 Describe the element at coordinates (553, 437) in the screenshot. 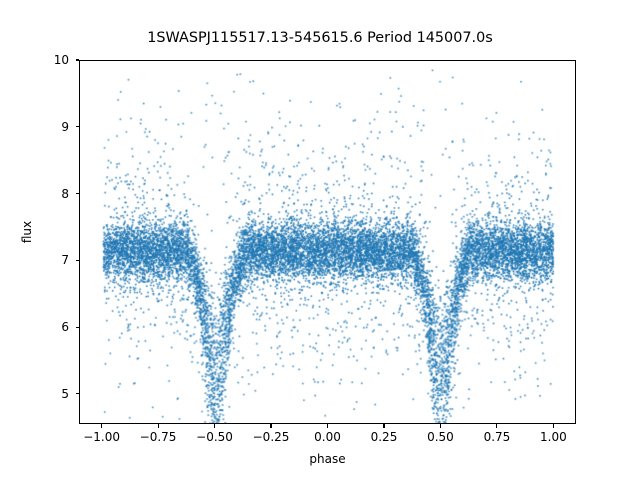

I see `x-tick-label: 1.00` at that location.